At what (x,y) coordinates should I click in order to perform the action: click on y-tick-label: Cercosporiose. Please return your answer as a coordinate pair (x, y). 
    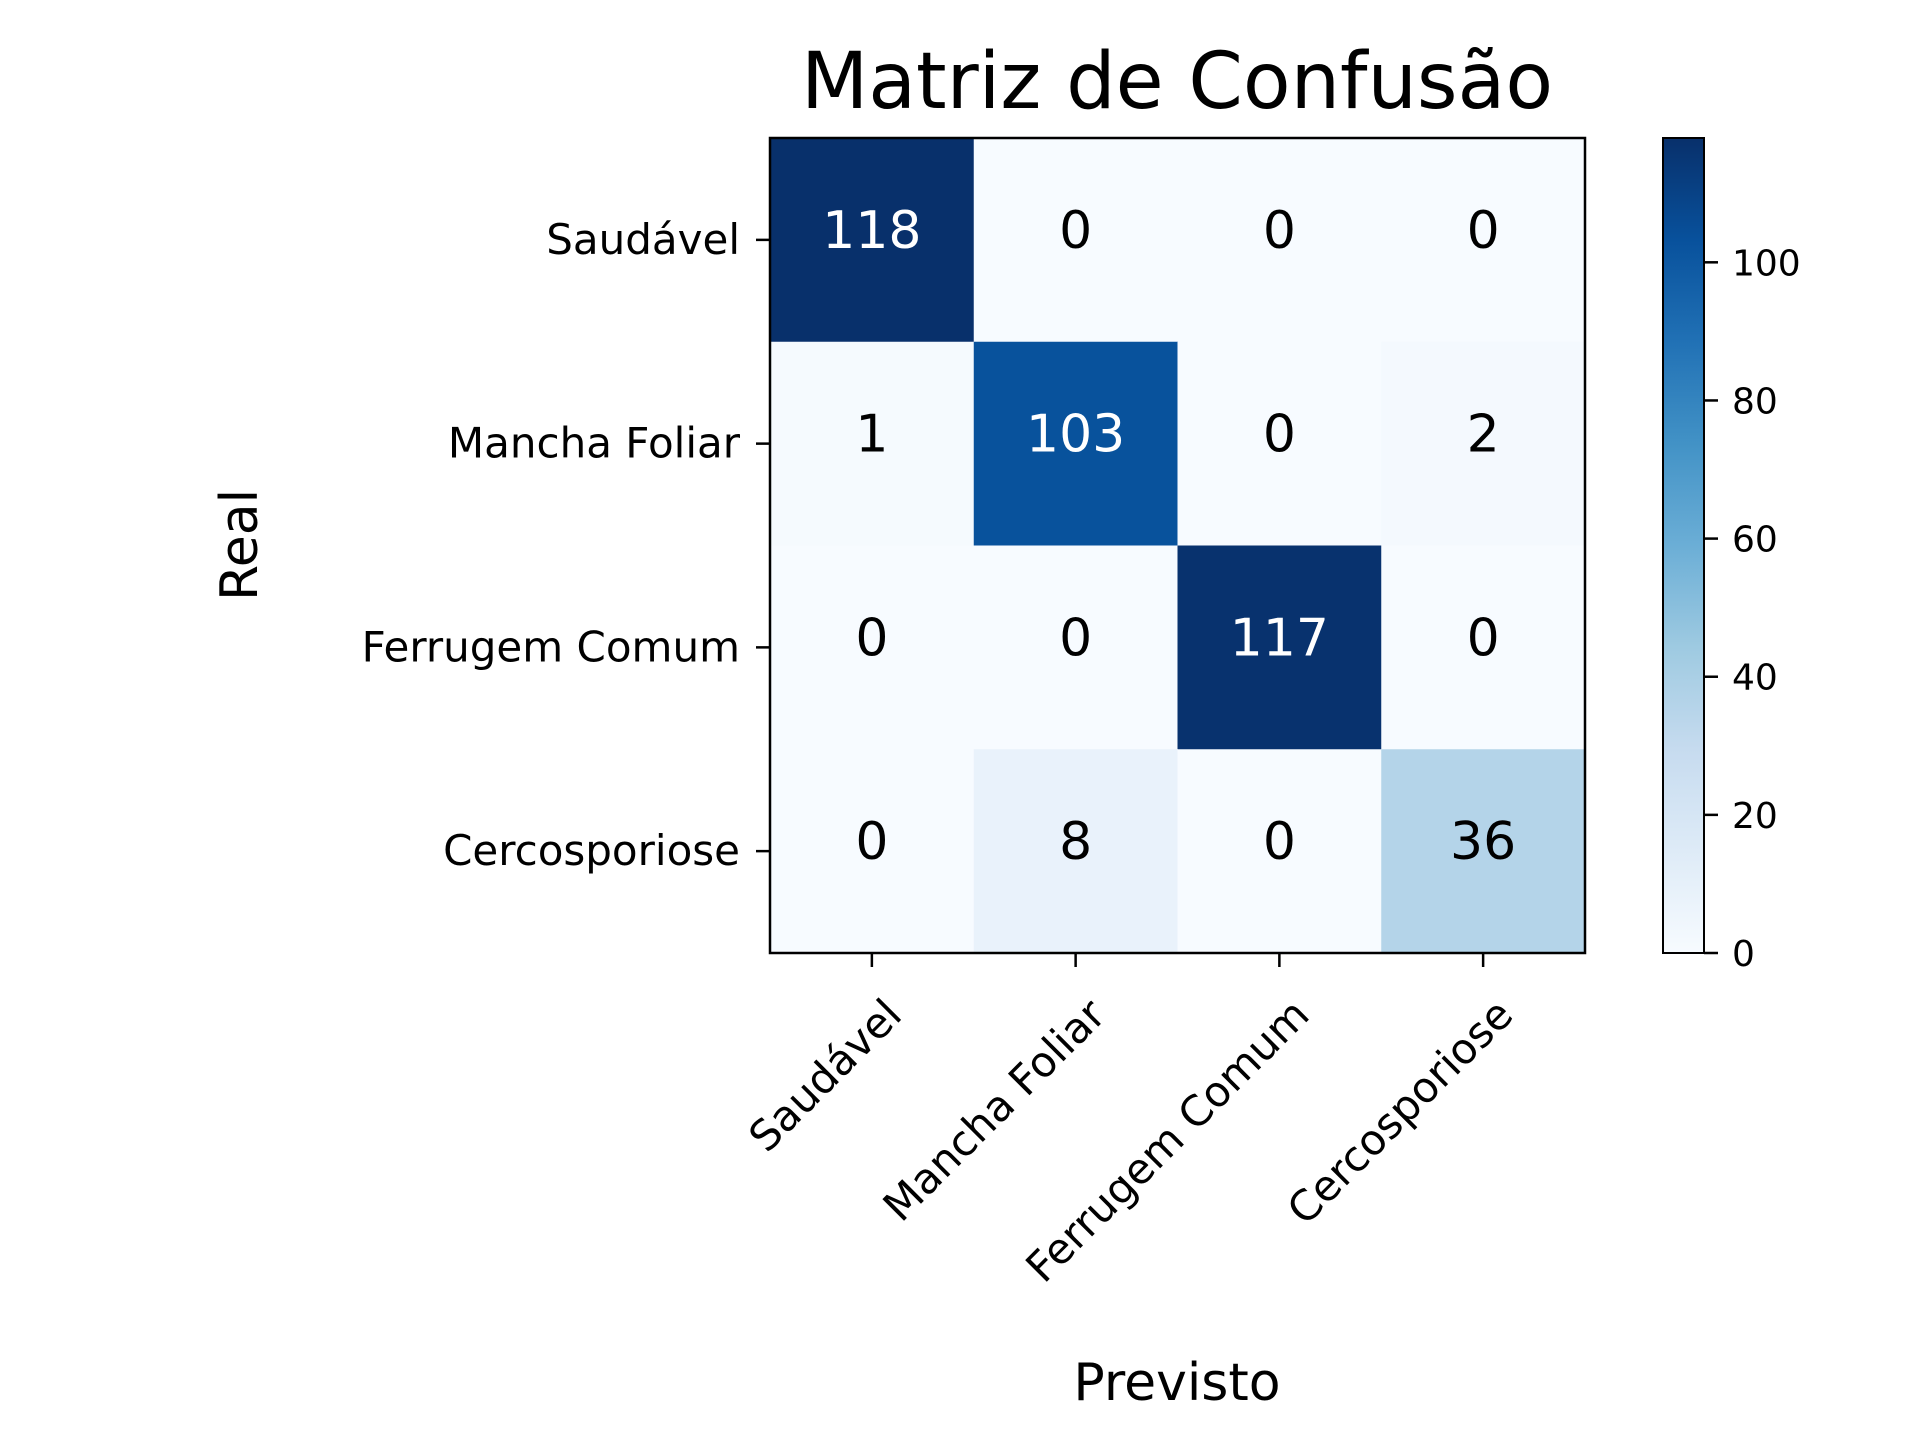
    Looking at the image, I should click on (591, 850).